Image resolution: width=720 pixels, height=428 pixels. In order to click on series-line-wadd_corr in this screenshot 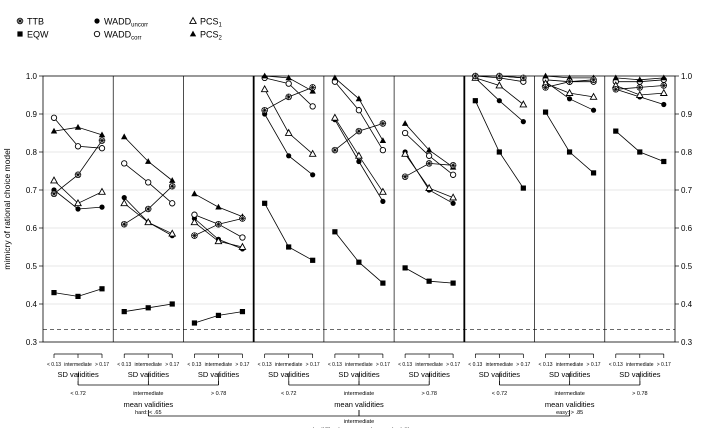, I will do `click(359, 116)`.